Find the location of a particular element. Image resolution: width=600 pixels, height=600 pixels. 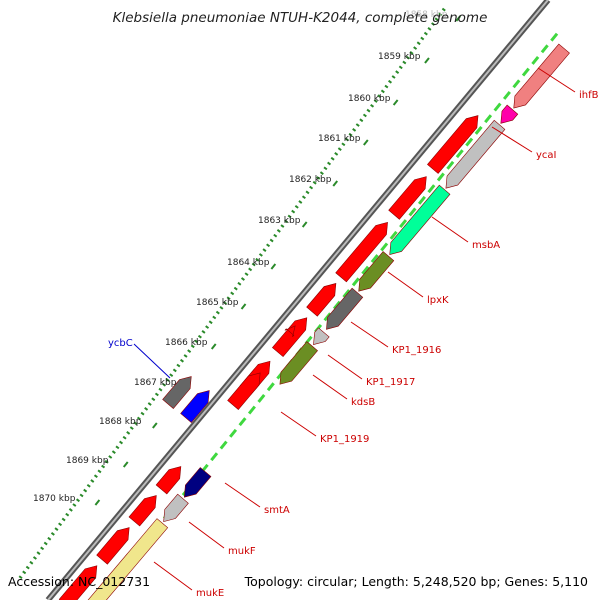

outer-gene-track is located at coordinates (186, 399).